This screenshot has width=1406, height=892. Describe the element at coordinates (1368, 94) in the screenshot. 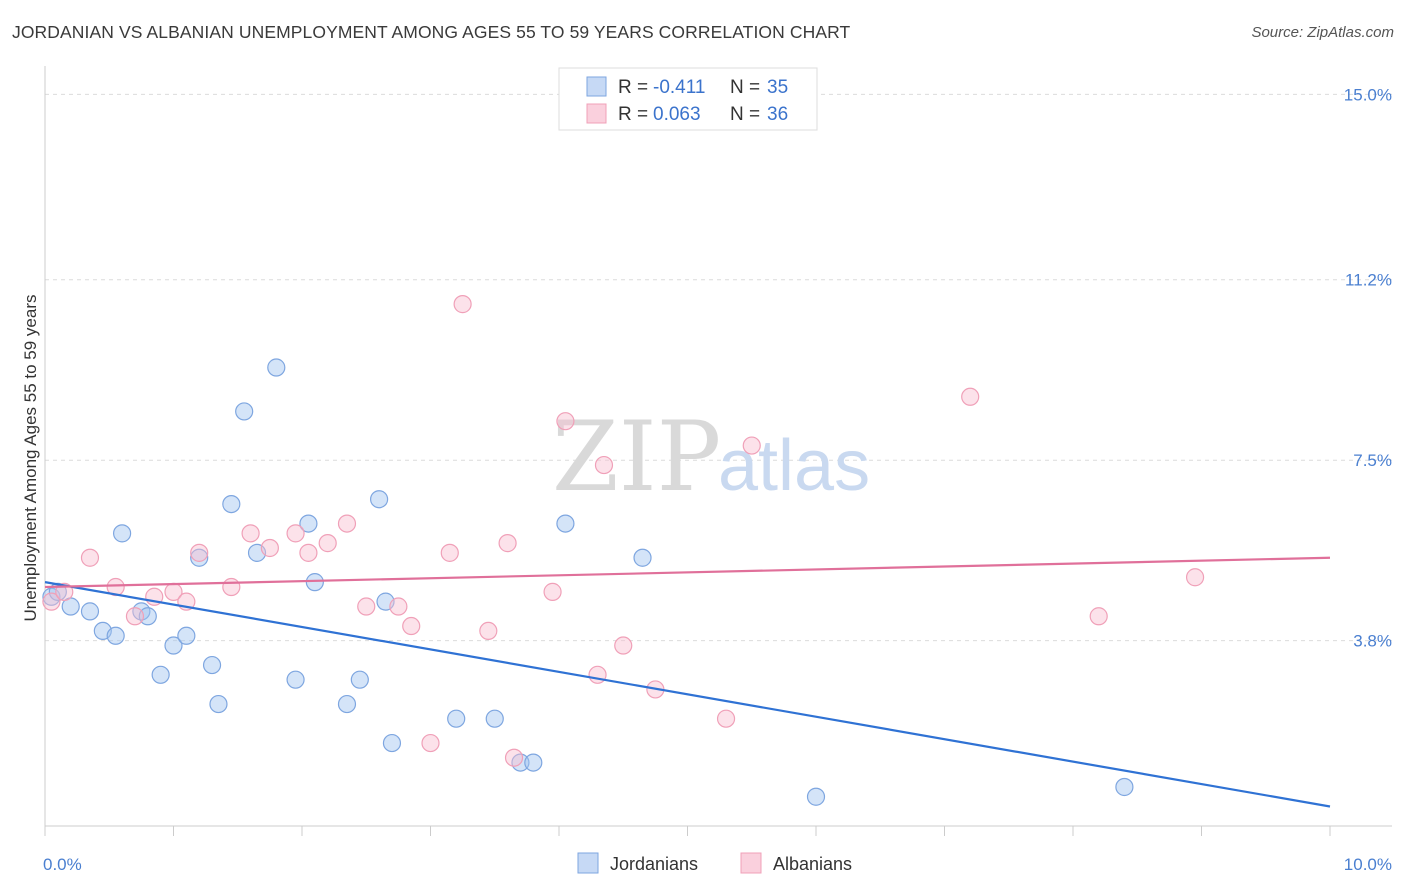

I see `y-tick-label-3: 15.0%` at that location.